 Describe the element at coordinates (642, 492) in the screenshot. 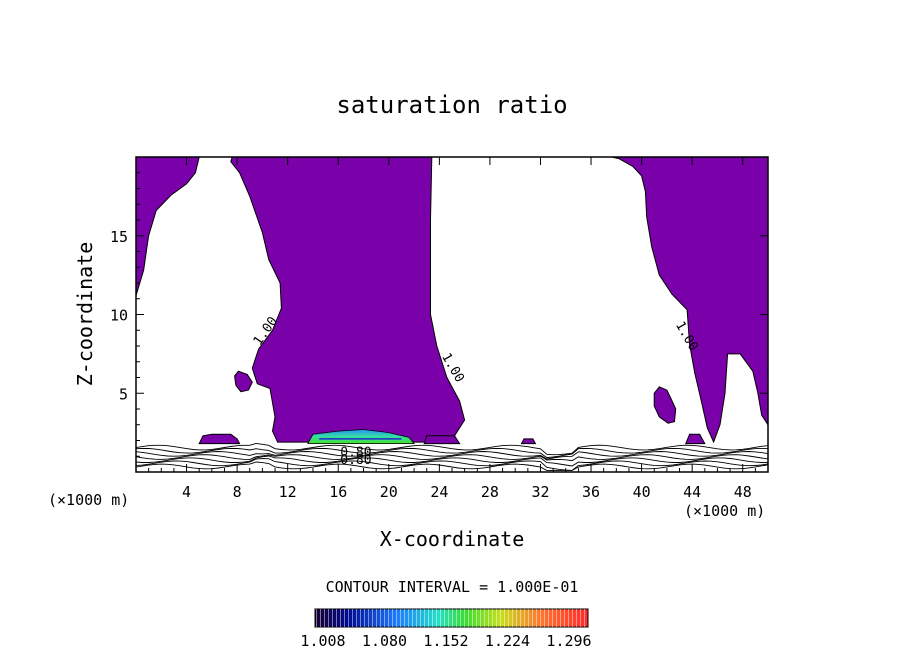

I see `x-tick-label: 40` at that location.